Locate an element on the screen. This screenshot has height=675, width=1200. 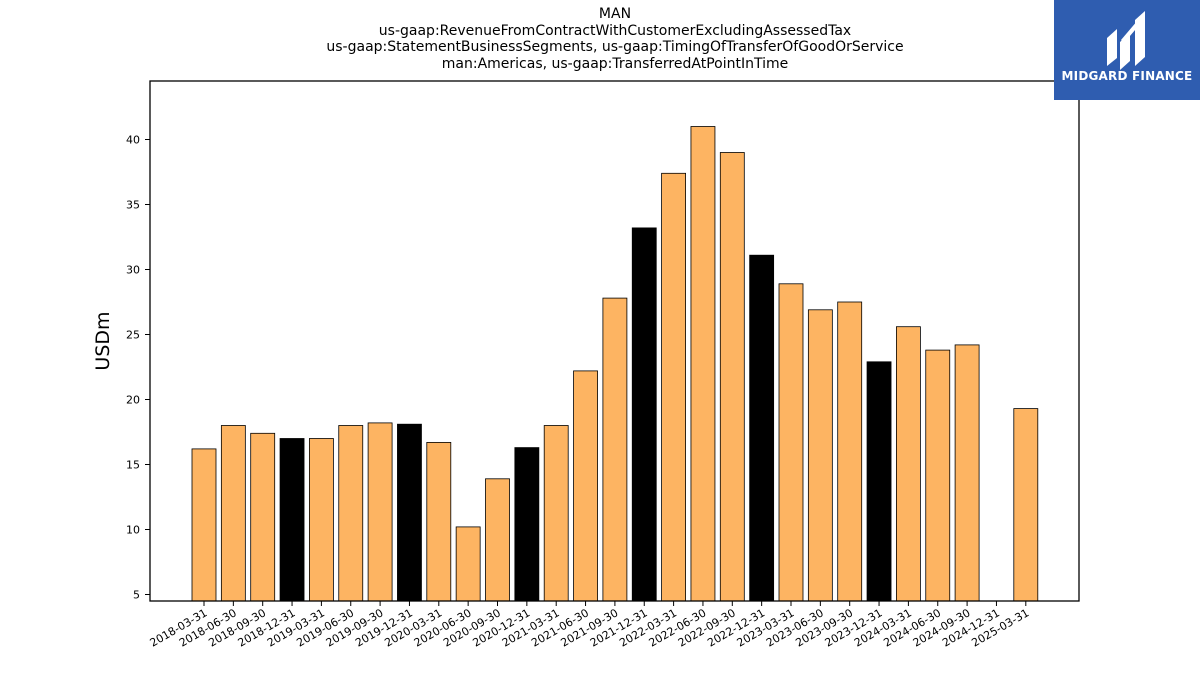
y-tick-label: 20 is located at coordinates (133, 400).